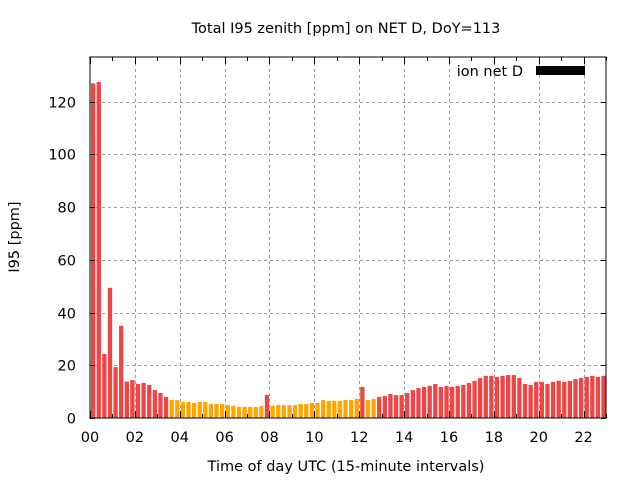  Describe the element at coordinates (67, 262) in the screenshot. I see `y-tick-label: 60` at that location.